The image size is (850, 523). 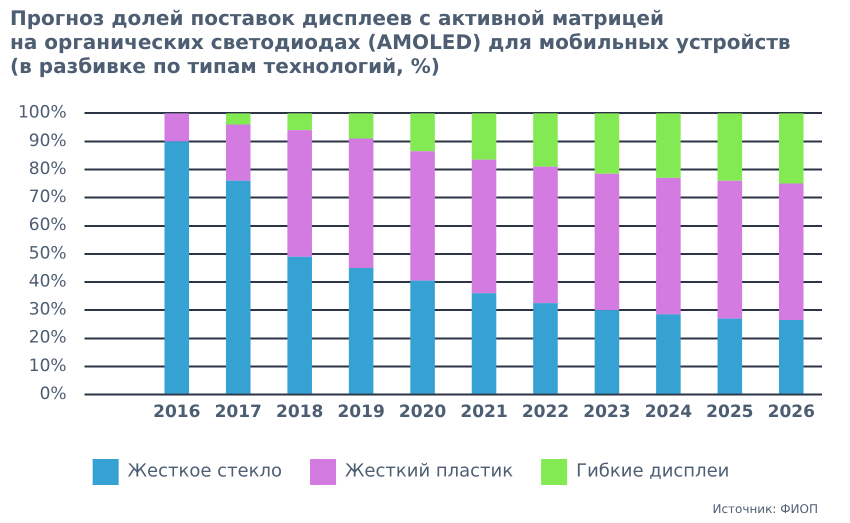 I want to click on x-tick-label: 2025, so click(x=730, y=412).